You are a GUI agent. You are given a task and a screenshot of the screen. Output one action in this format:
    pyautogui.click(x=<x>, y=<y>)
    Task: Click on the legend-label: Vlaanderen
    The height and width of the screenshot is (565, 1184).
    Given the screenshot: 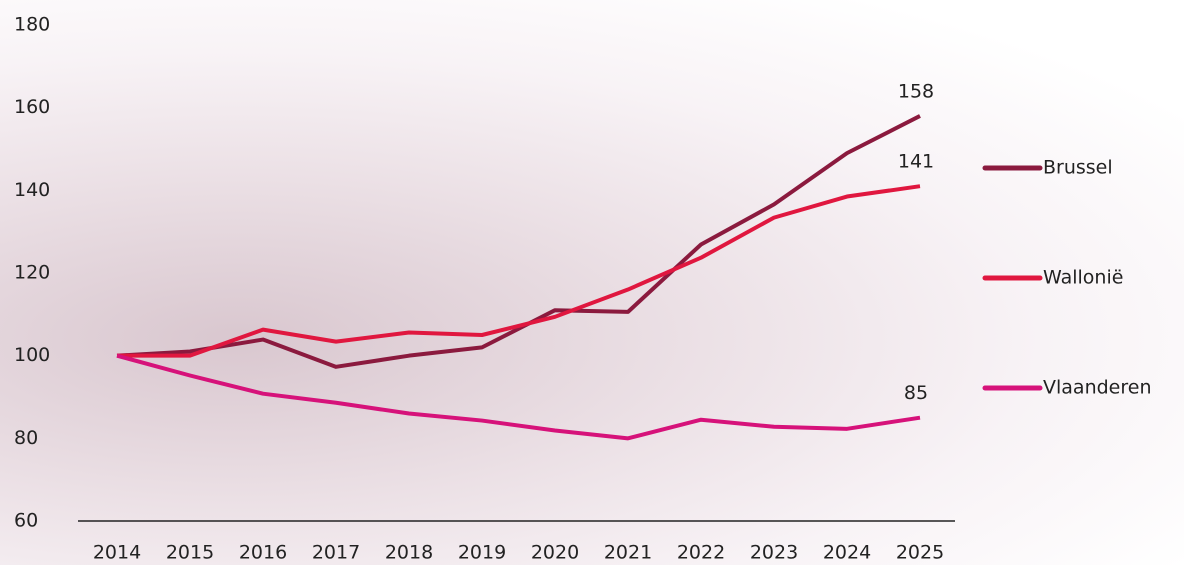 What is the action you would take?
    pyautogui.click(x=1097, y=388)
    